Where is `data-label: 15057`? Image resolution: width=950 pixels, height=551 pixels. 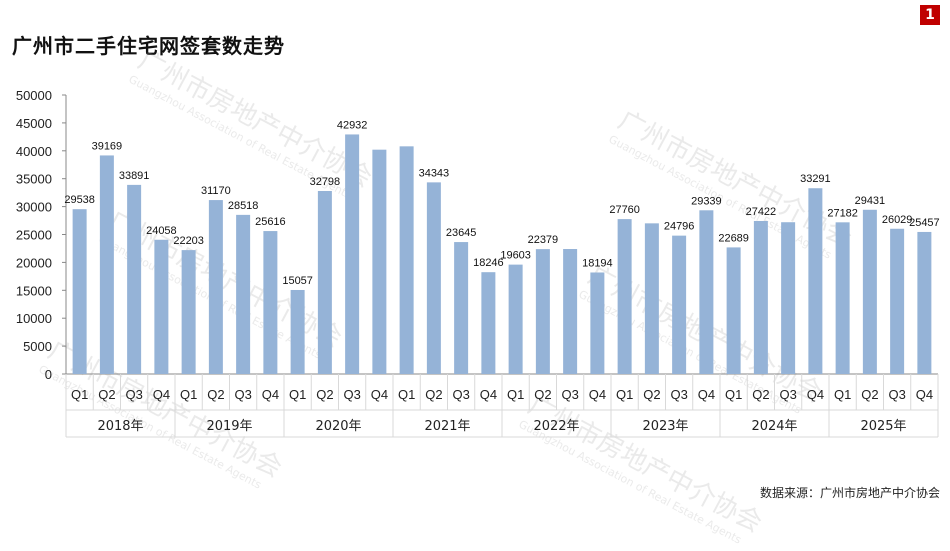
data-label: 15057 is located at coordinates (297, 281).